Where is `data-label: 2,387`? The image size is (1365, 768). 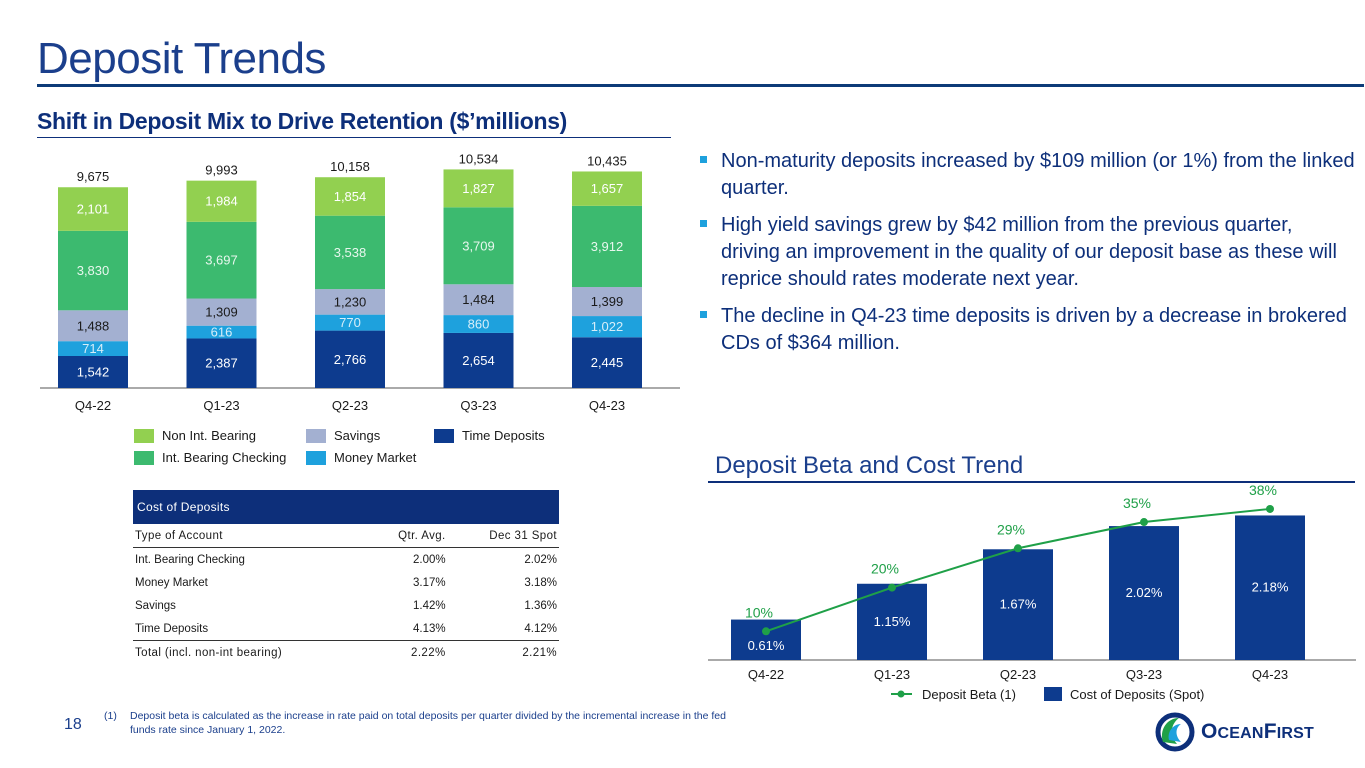 data-label: 2,387 is located at coordinates (221, 363).